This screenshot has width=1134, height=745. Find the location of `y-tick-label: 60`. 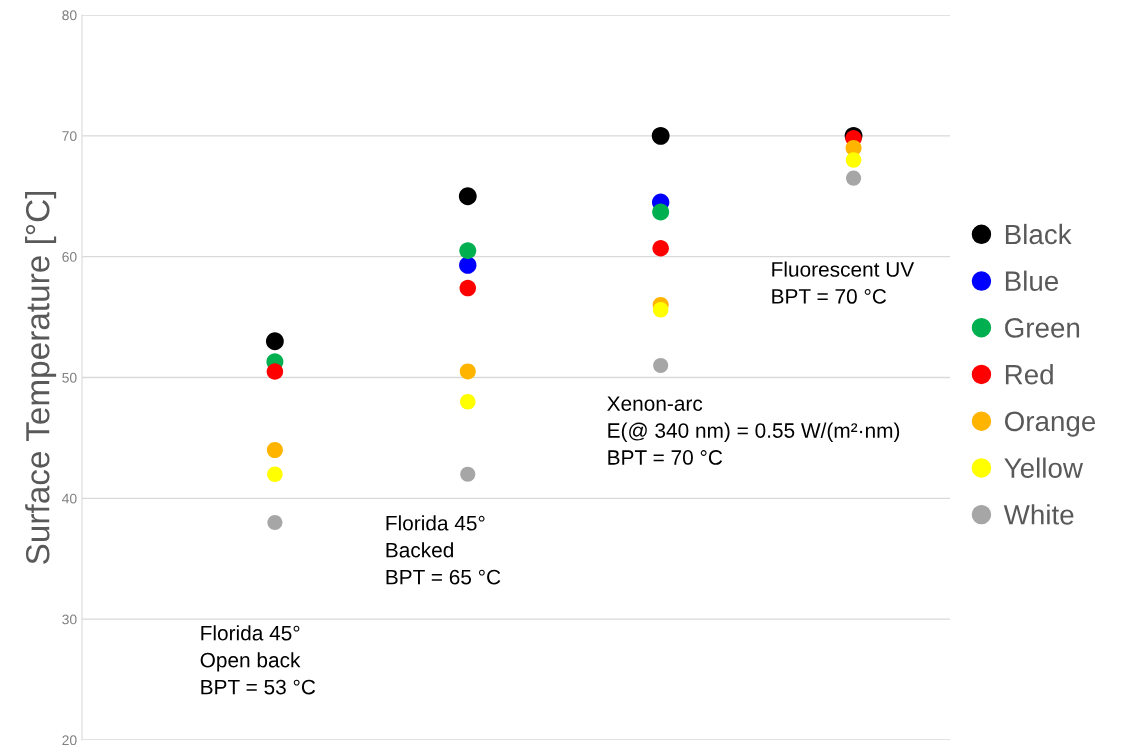

y-tick-label: 60 is located at coordinates (69, 257).